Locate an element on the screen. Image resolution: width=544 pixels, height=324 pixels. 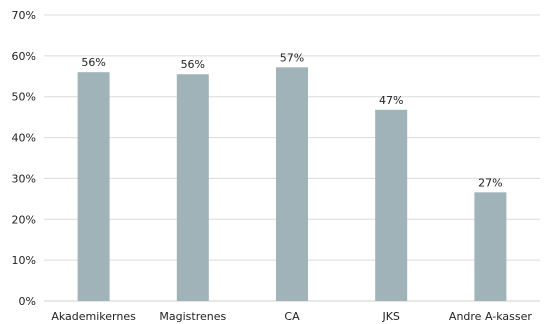
x-tick-label: Andre A-kasser is located at coordinates (490, 316).